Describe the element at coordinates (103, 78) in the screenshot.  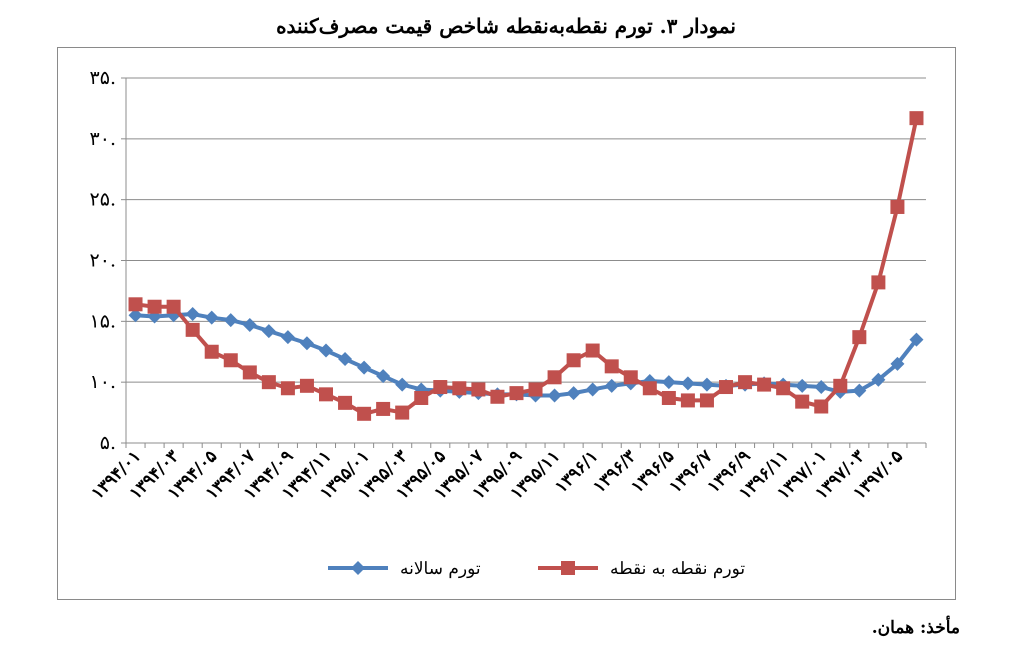
I see `y-tick-label: ۳۵.` at that location.